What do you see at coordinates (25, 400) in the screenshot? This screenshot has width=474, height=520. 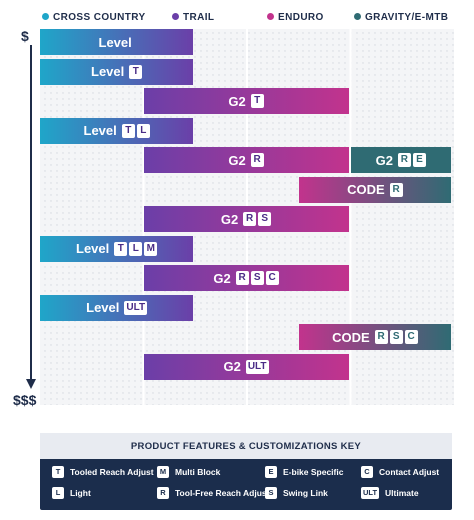 I see `price-high-label: $$$` at bounding box center [25, 400].